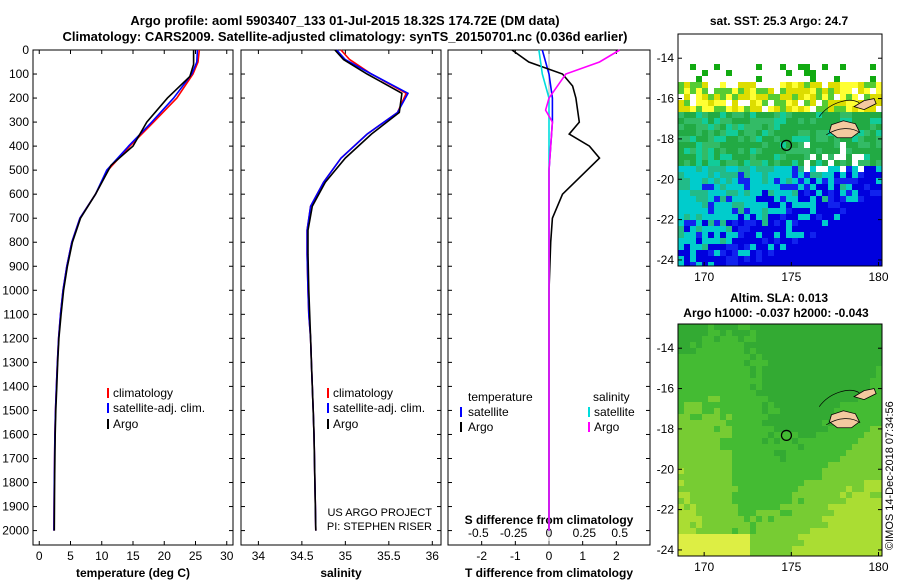  Describe the element at coordinates (616, 556) in the screenshot. I see `difference-xtick-label: 2` at that location.